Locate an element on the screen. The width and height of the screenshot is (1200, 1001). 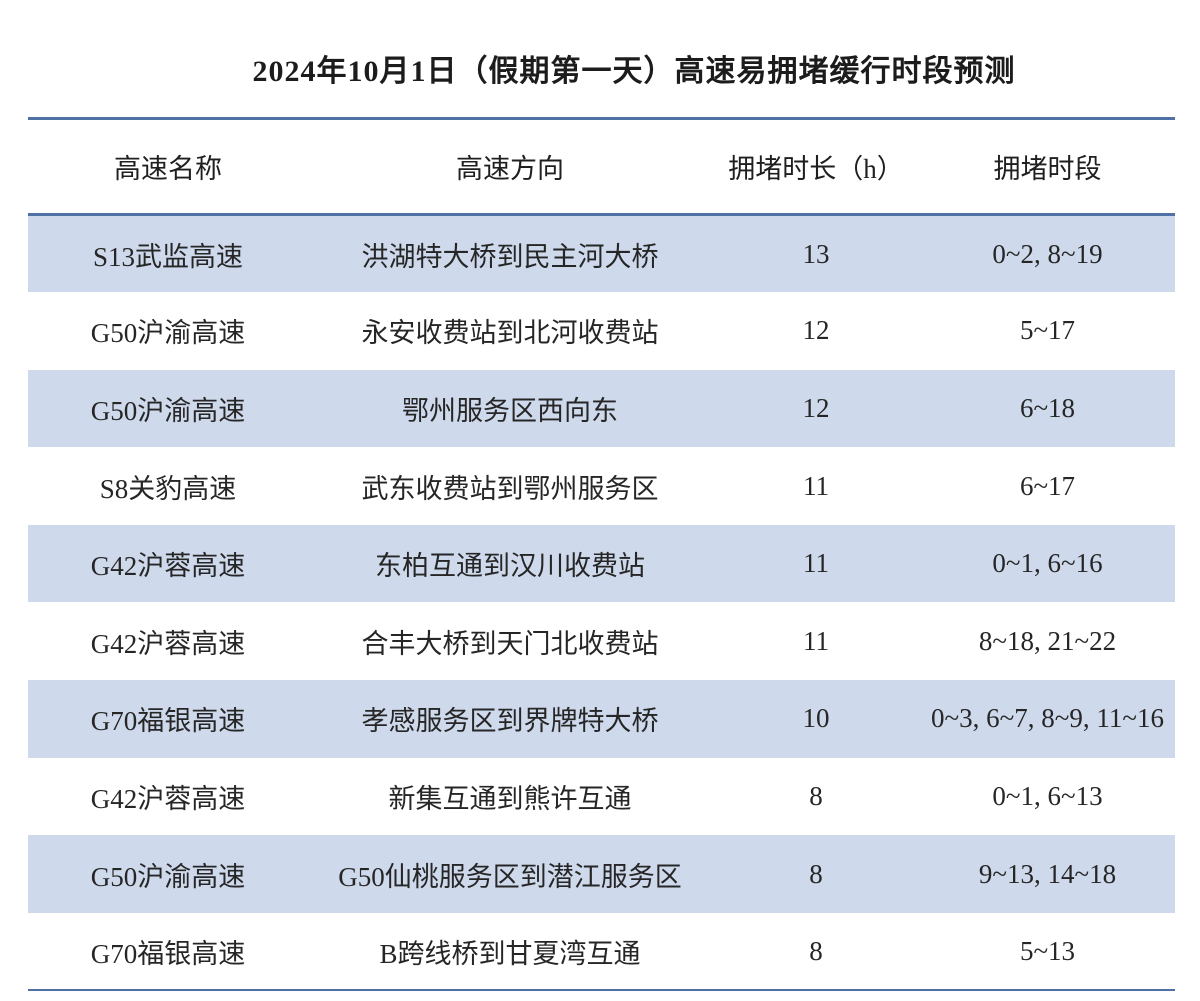
cell-duration: 10 is located at coordinates (816, 718).